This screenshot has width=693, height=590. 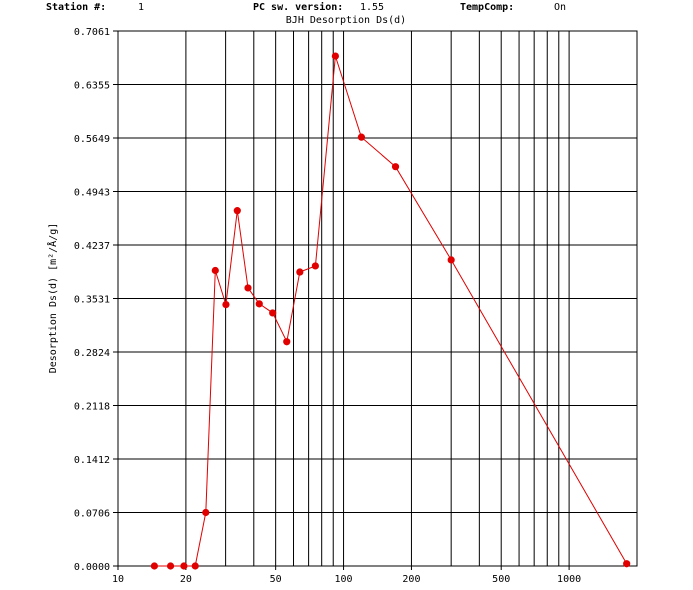 What do you see at coordinates (487, 7) in the screenshot?
I see `tempcomp-label: TempComp:` at bounding box center [487, 7].